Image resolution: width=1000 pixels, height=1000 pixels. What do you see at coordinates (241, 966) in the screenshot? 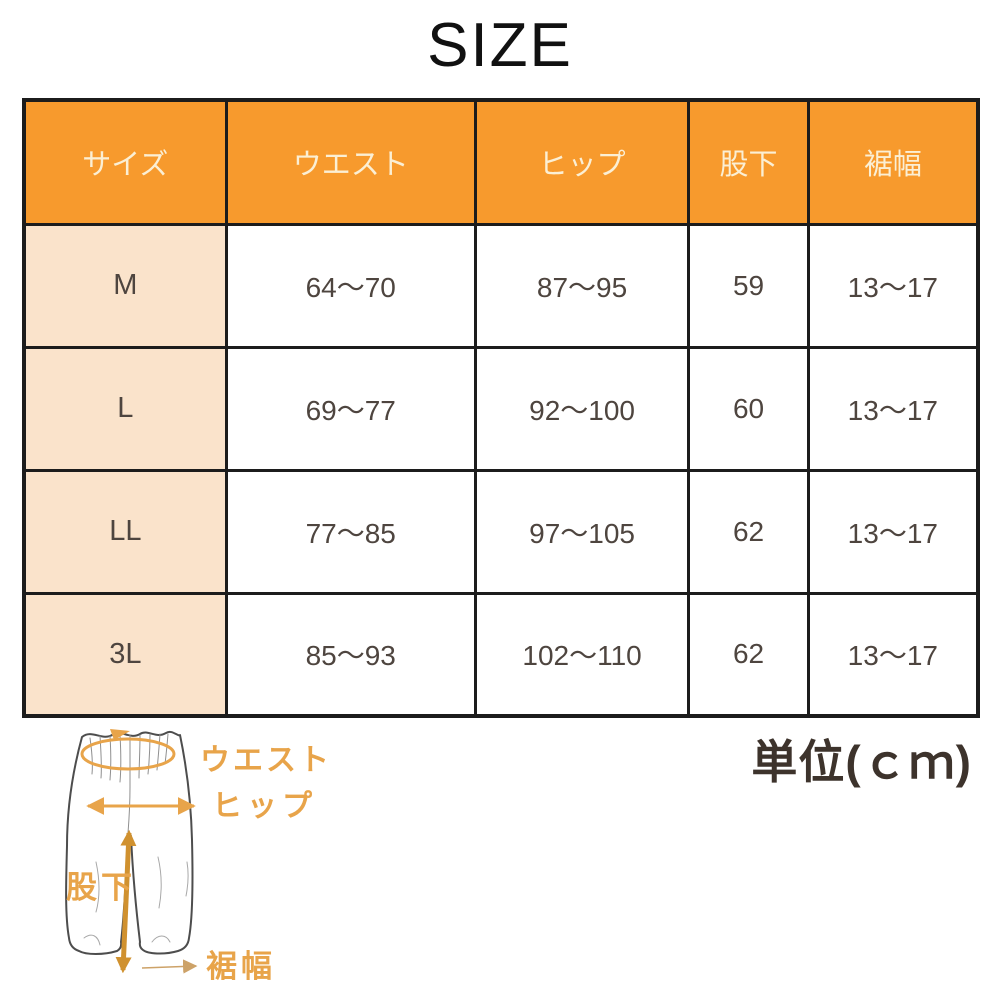
I see `hem-label: 裾幅` at bounding box center [241, 966].